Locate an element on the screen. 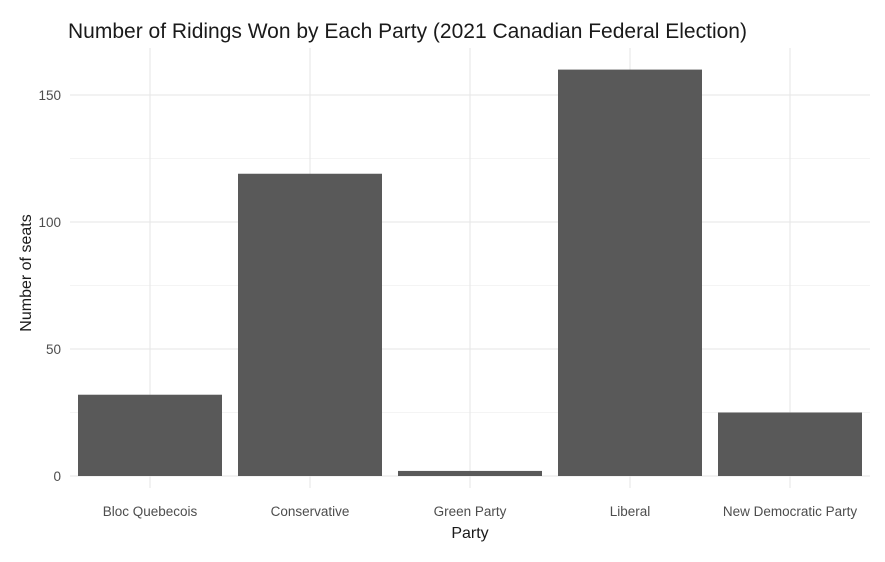  x-tick-label: Liberal is located at coordinates (630, 511).